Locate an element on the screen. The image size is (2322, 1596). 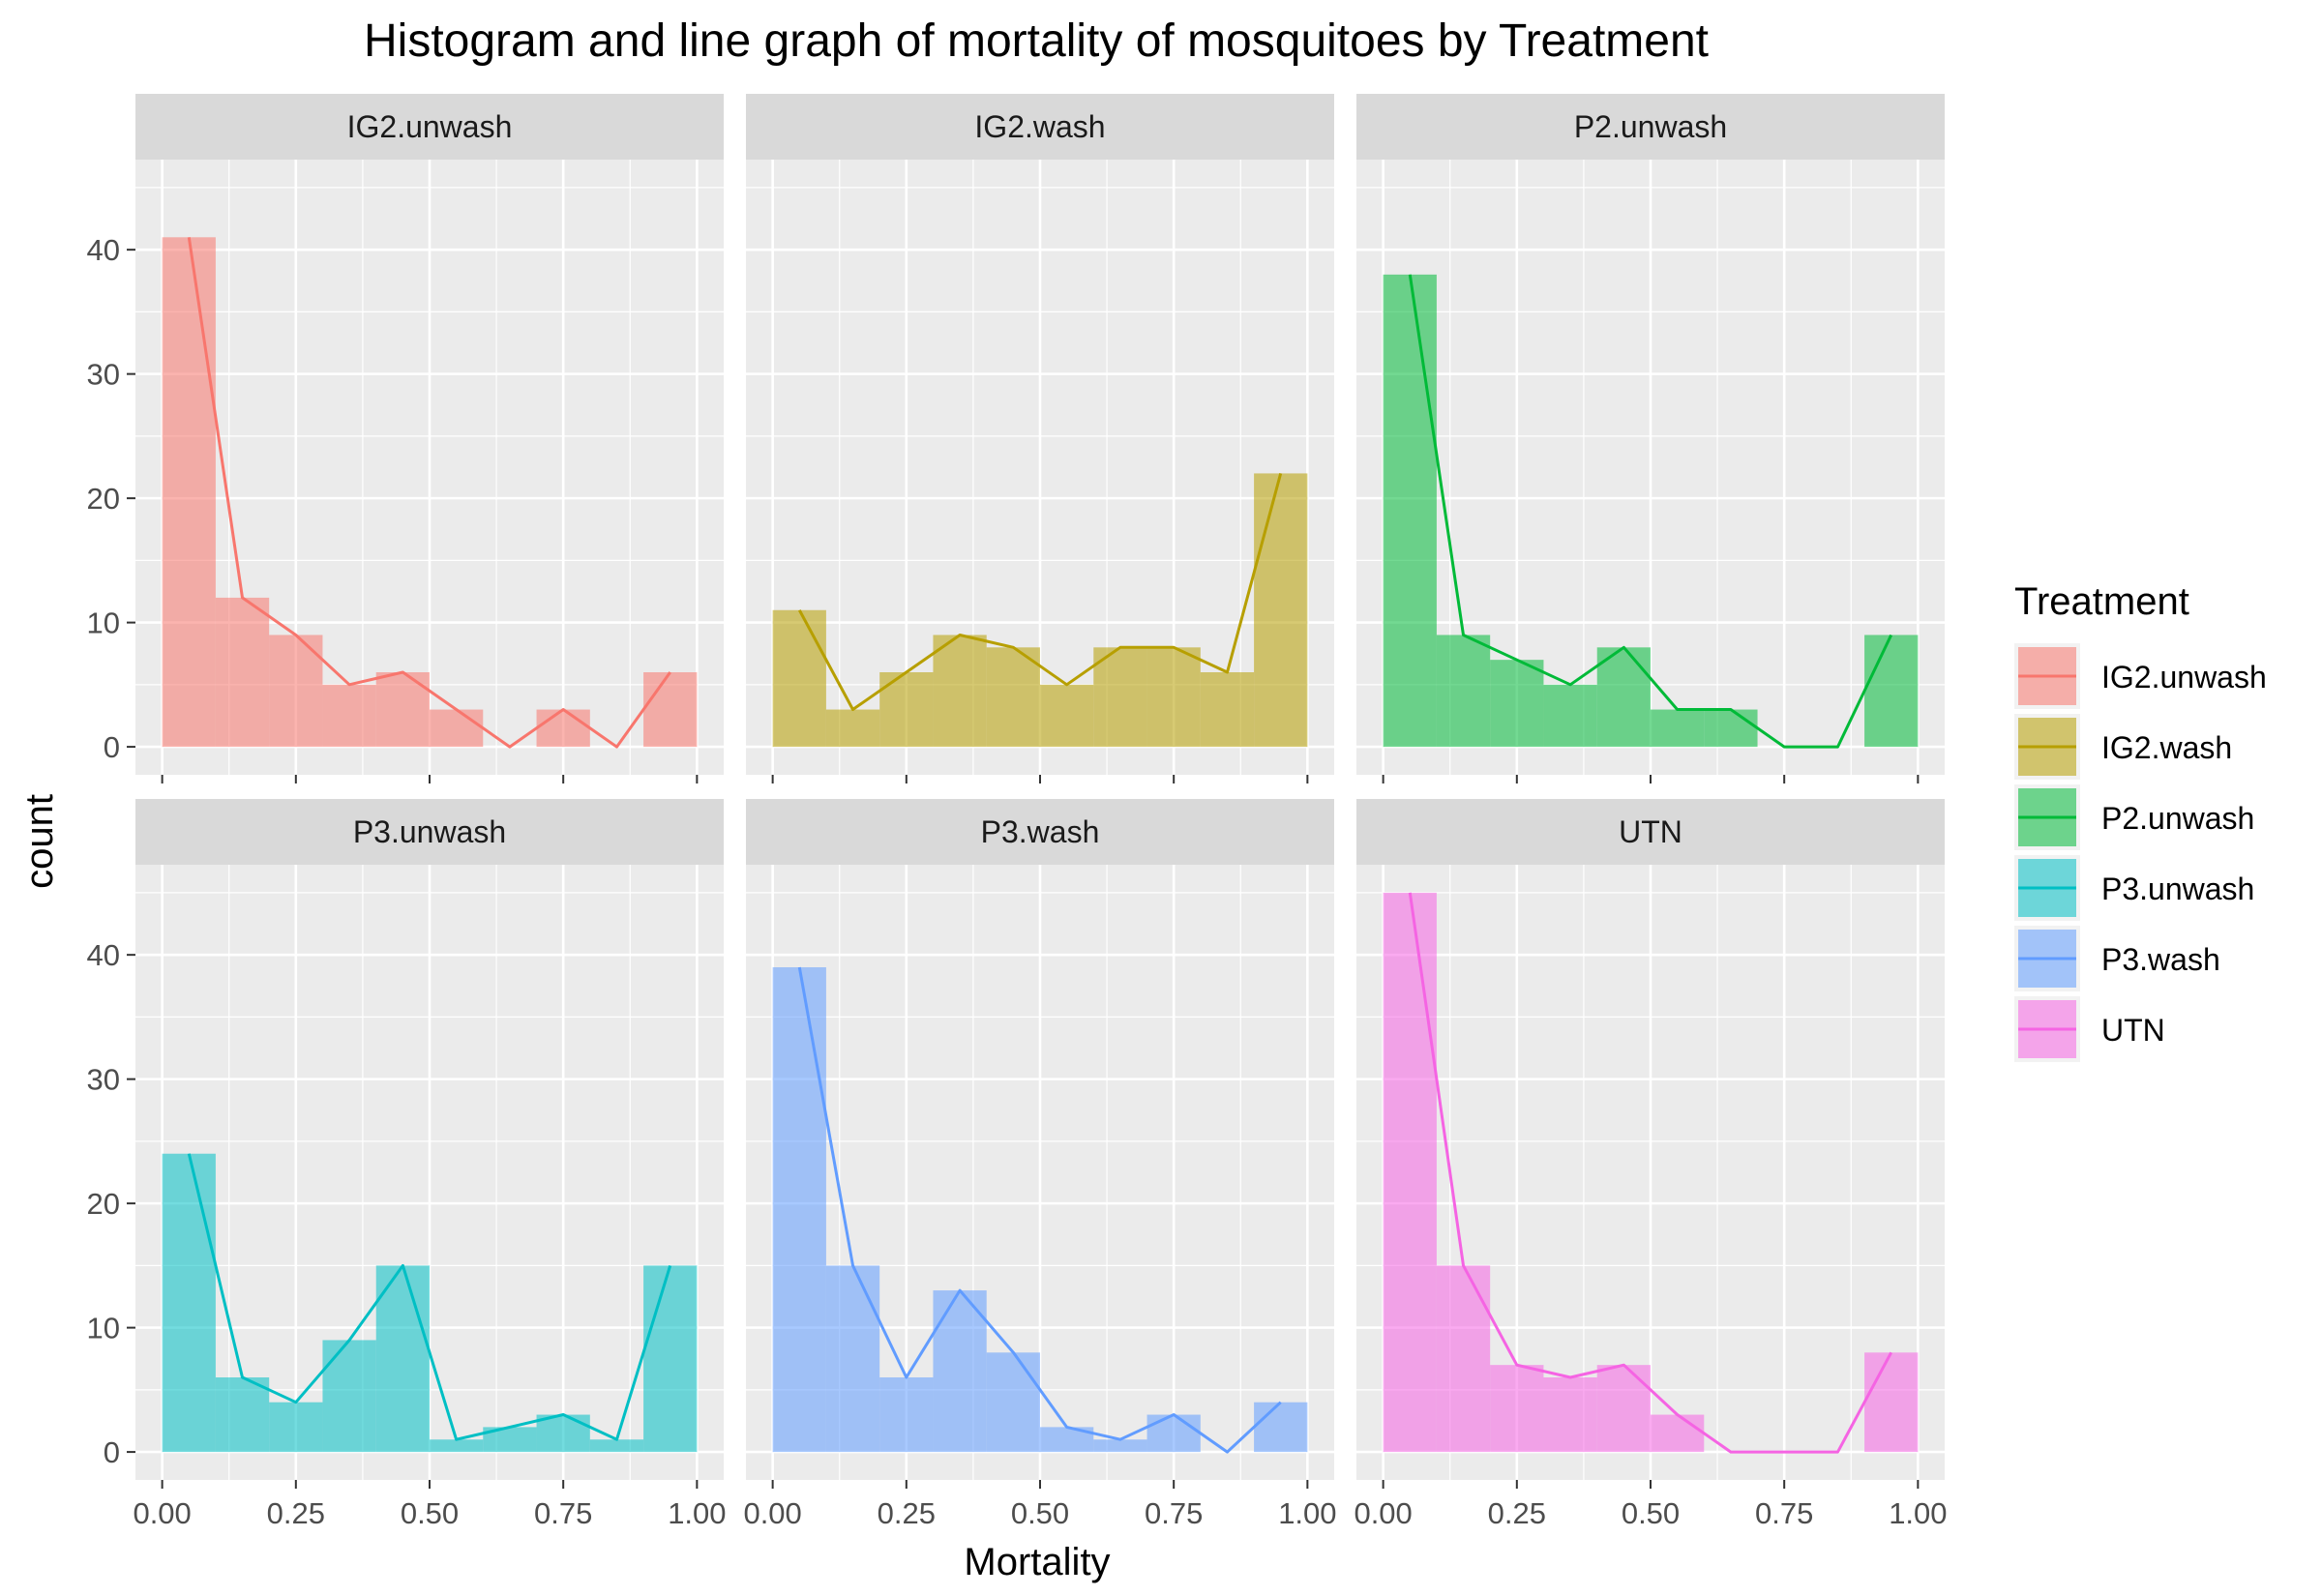
legend-item: P3.wash is located at coordinates (2117, 958).